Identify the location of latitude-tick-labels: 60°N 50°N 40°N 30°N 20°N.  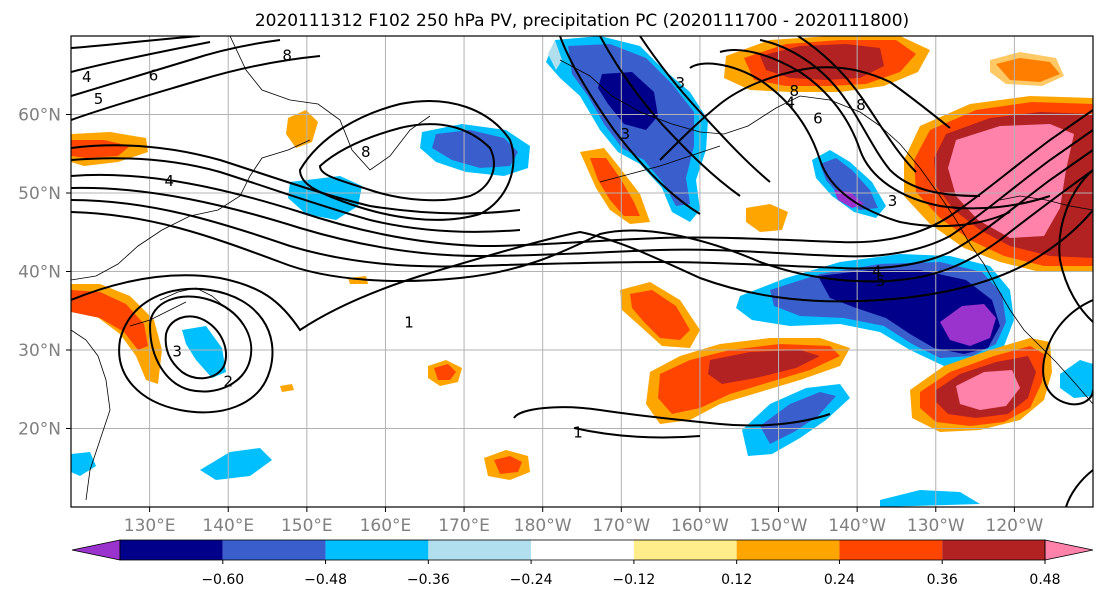
(44, 273).